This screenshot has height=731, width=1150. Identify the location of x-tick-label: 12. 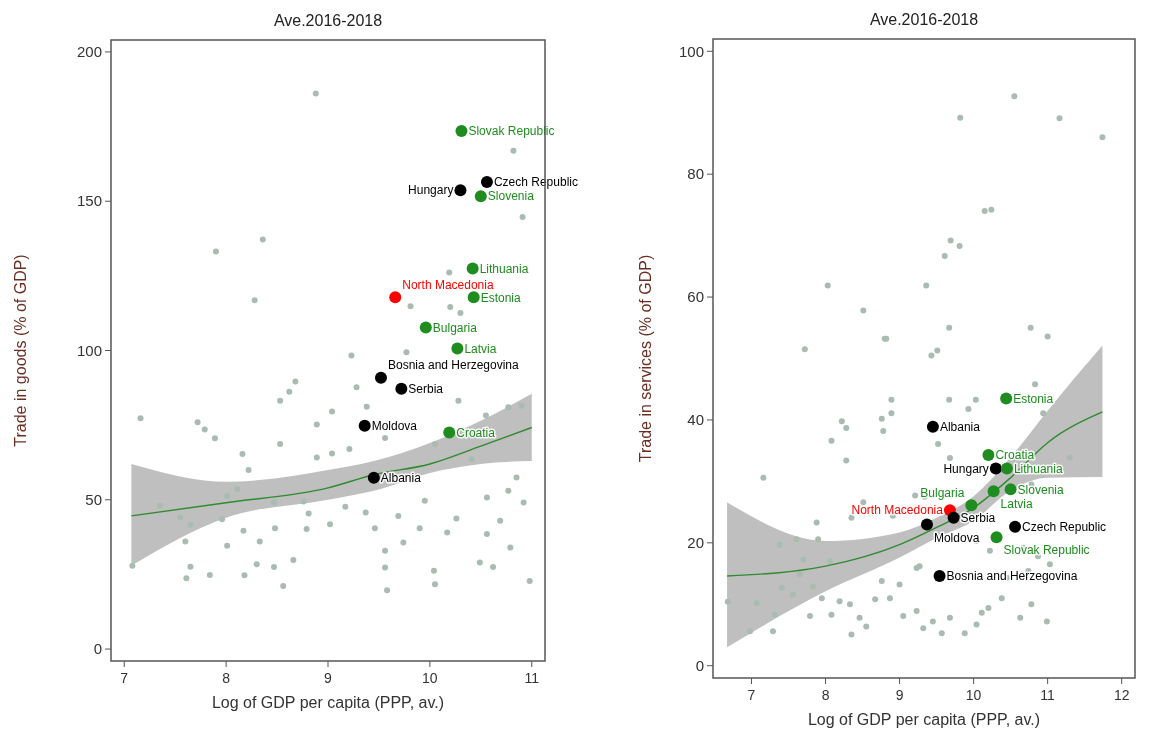
(1121, 695).